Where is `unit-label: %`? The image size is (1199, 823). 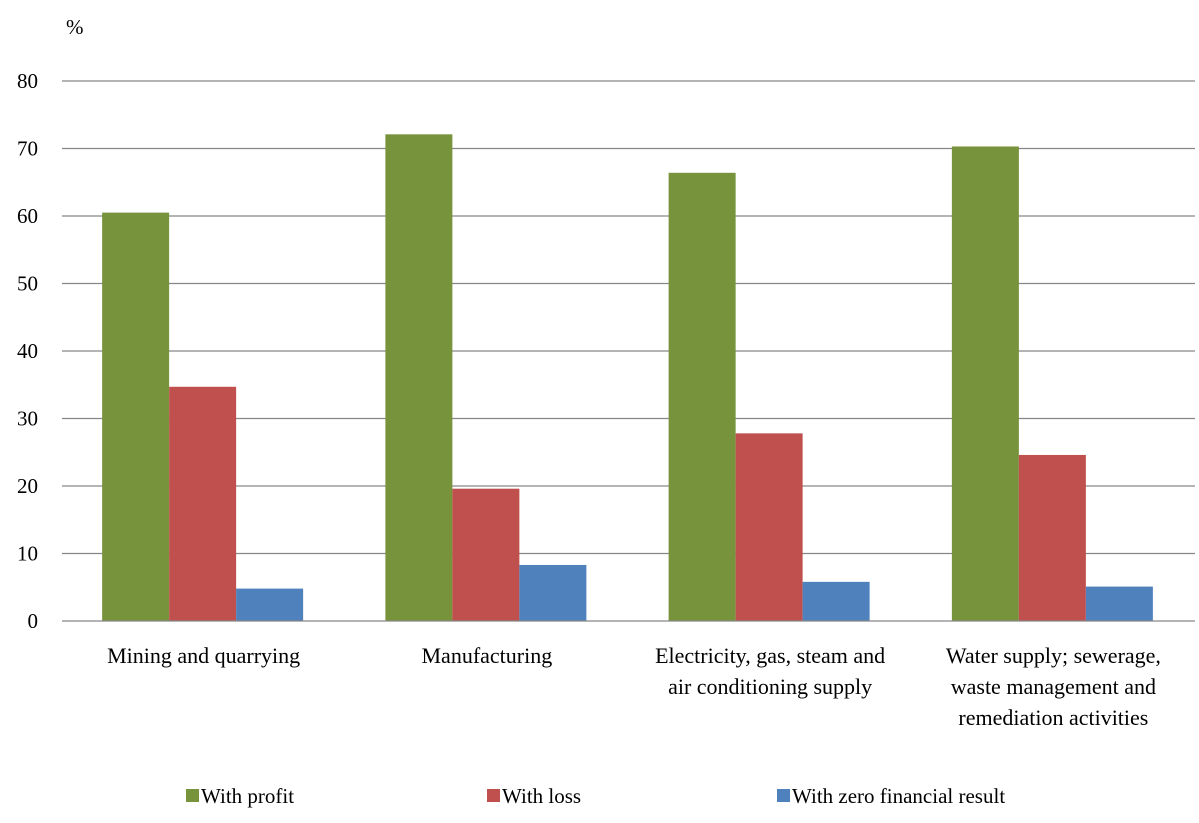
unit-label: % is located at coordinates (75, 27).